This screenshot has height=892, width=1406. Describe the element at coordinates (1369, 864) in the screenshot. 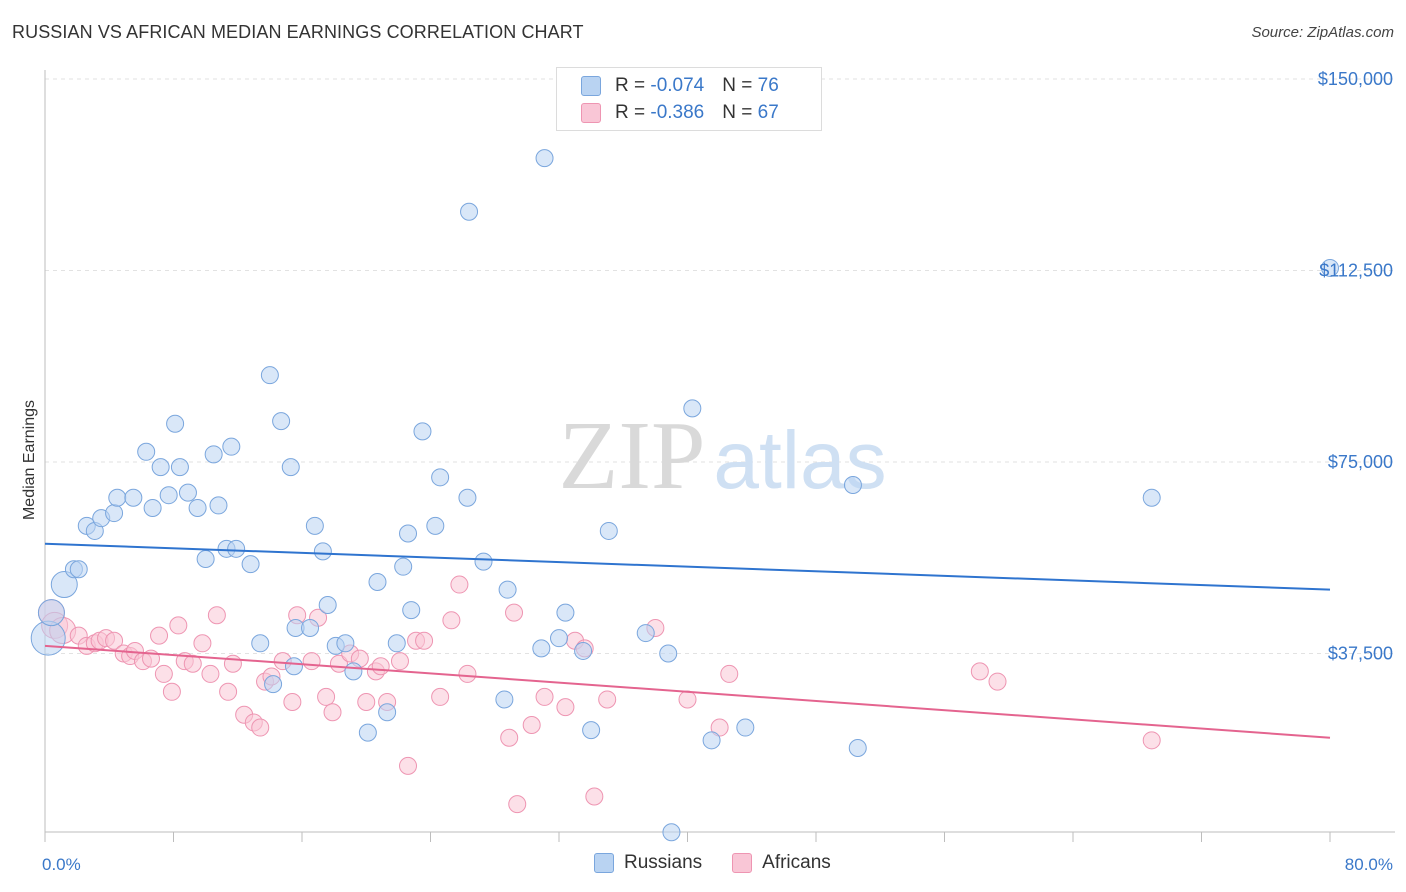

I see `x-tick-label-max: 80.0%` at that location.